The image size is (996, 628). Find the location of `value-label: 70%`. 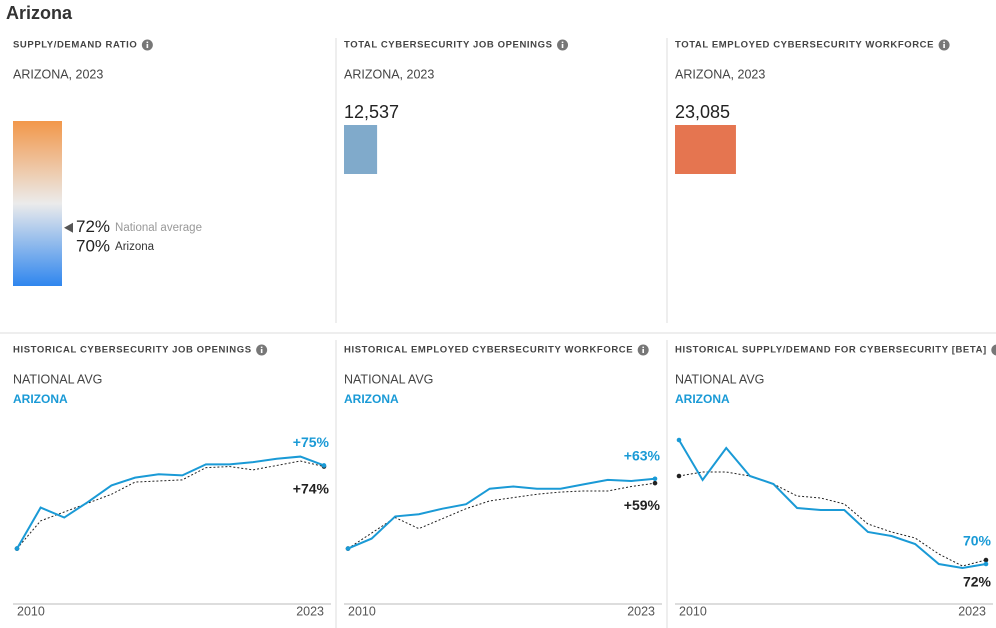

value-label: 70% is located at coordinates (93, 246).